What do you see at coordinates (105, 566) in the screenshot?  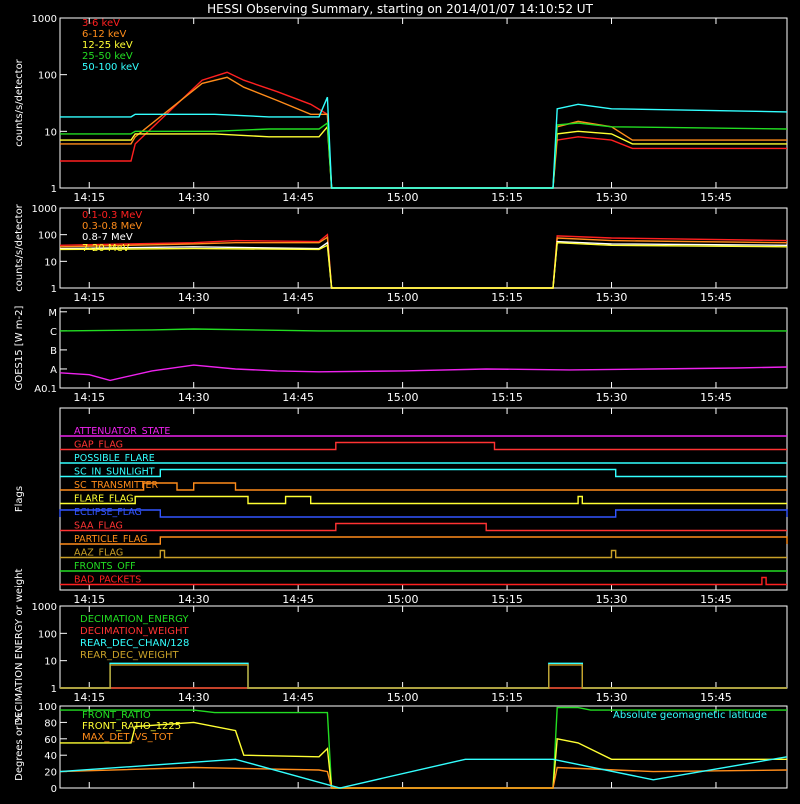 I see `flag-label: FRONTS_OFF` at bounding box center [105, 566].